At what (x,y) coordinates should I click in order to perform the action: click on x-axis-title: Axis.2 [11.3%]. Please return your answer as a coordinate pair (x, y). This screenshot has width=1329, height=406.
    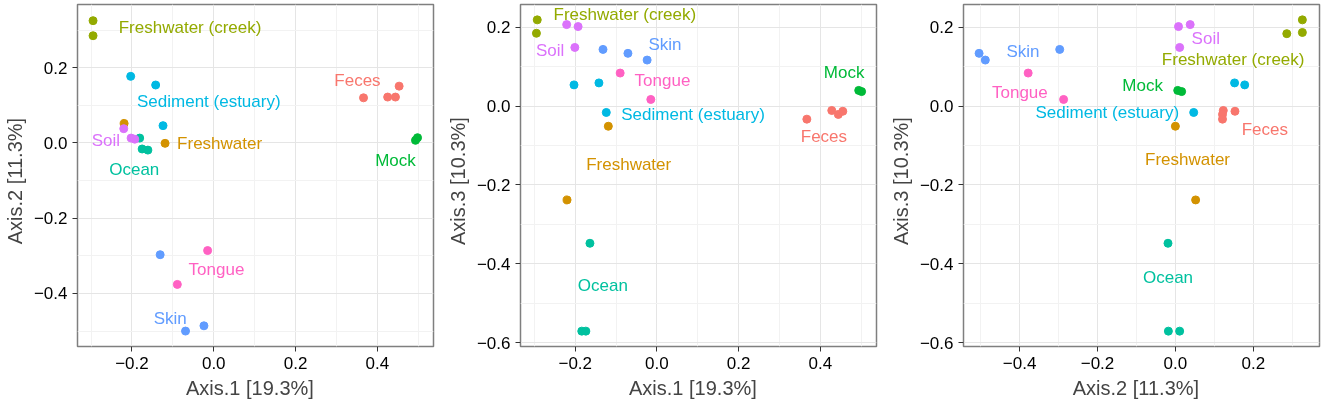
    Looking at the image, I should click on (1136, 387).